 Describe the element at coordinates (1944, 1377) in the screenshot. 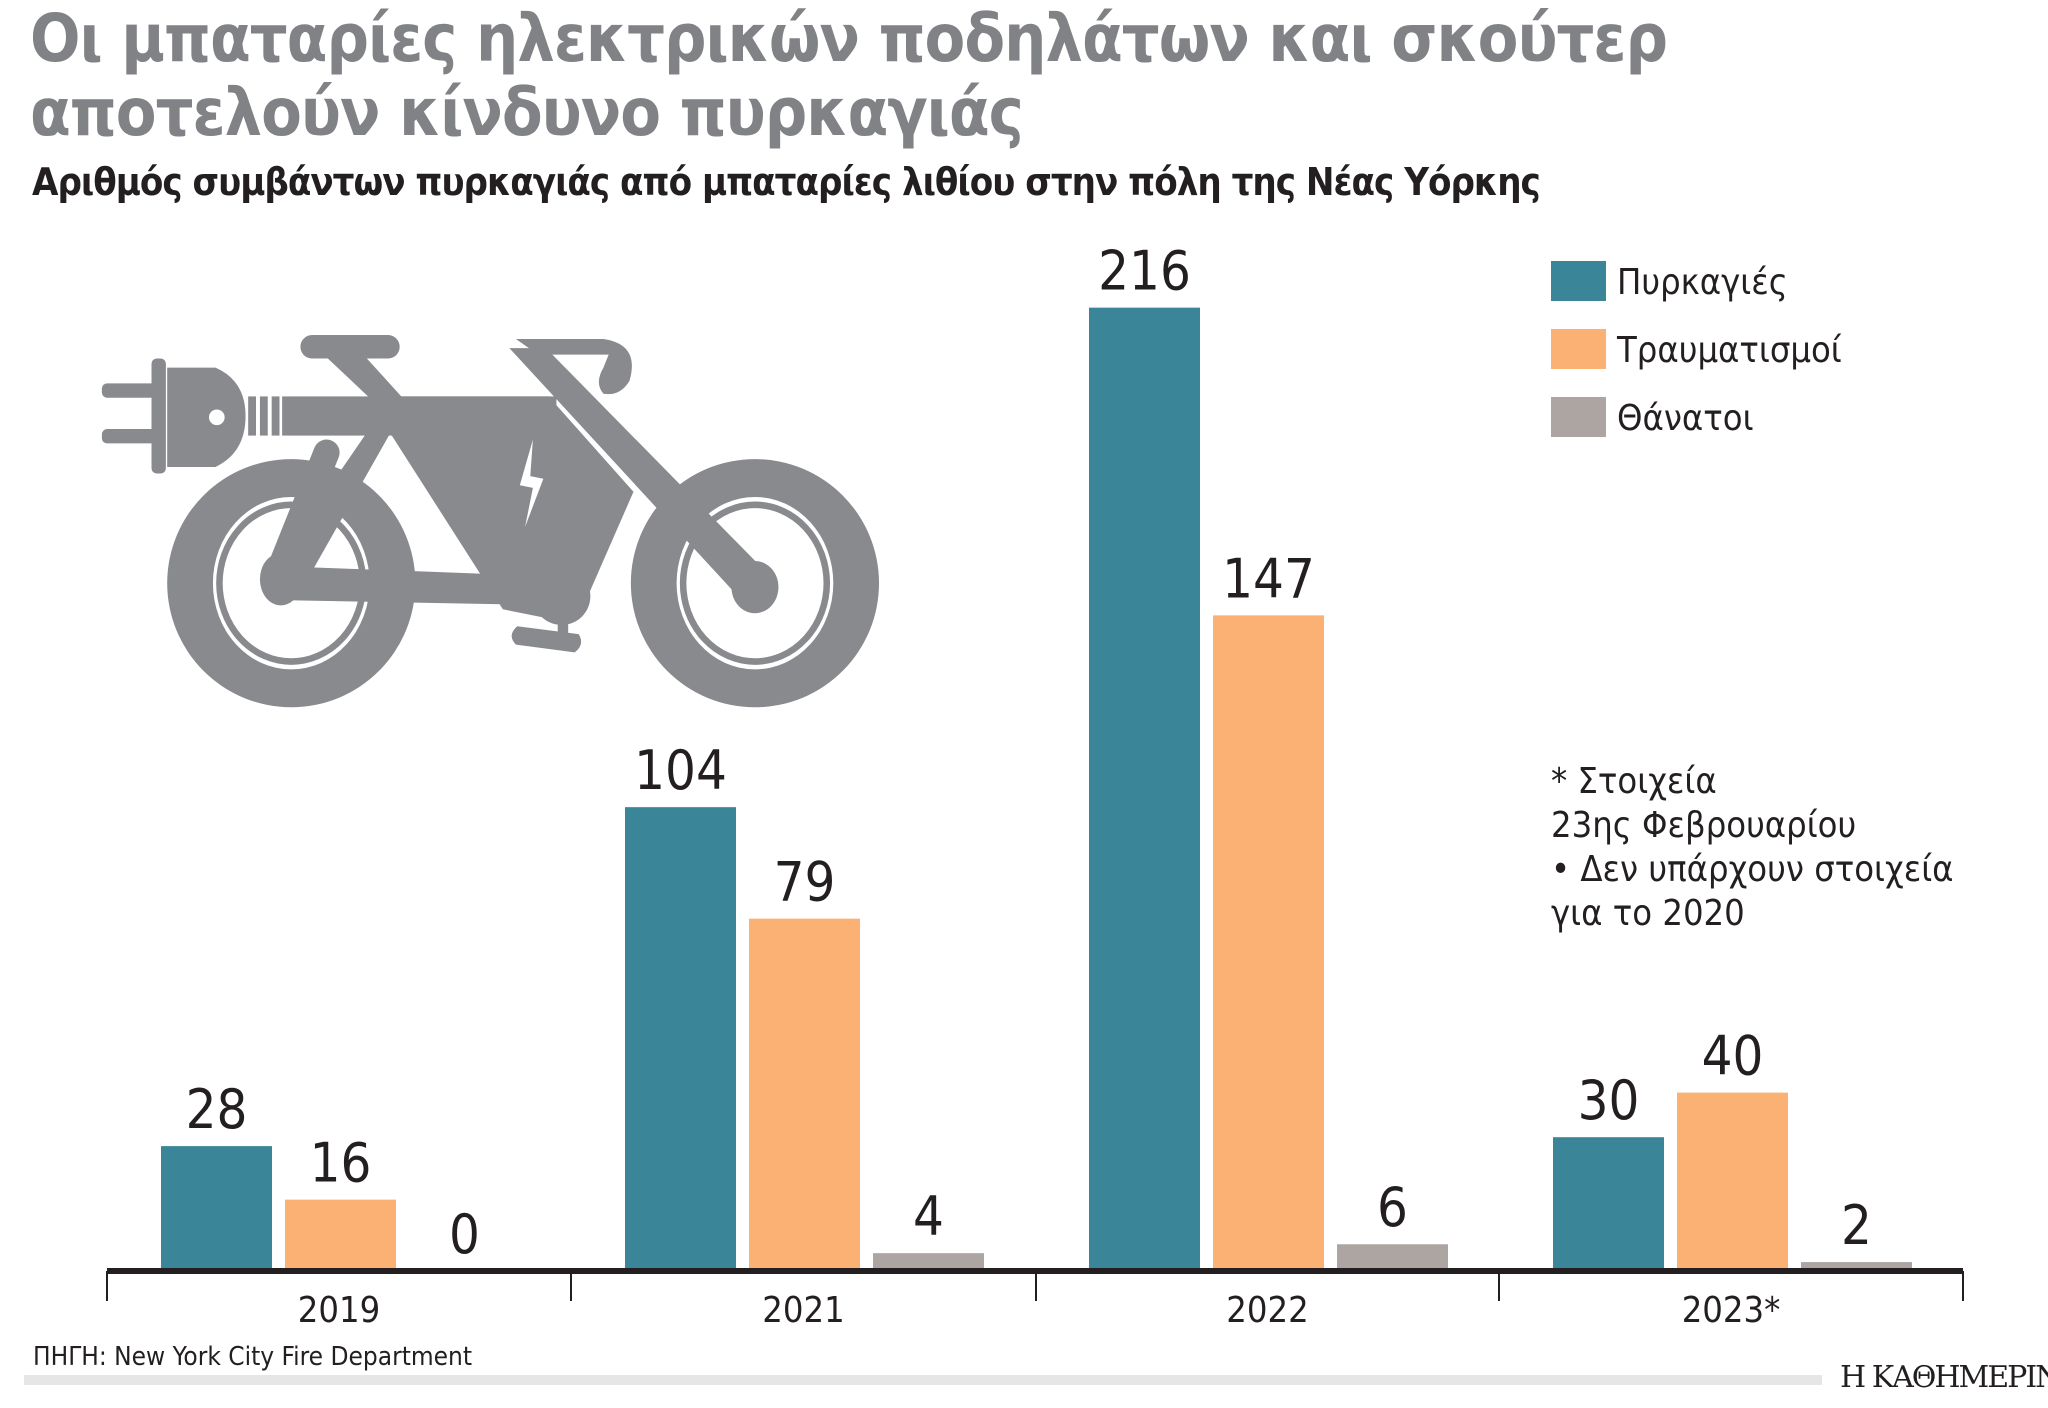

I see `publisher-logo: Η ΚΑΘΗΜΕΡΙΝΗ` at that location.